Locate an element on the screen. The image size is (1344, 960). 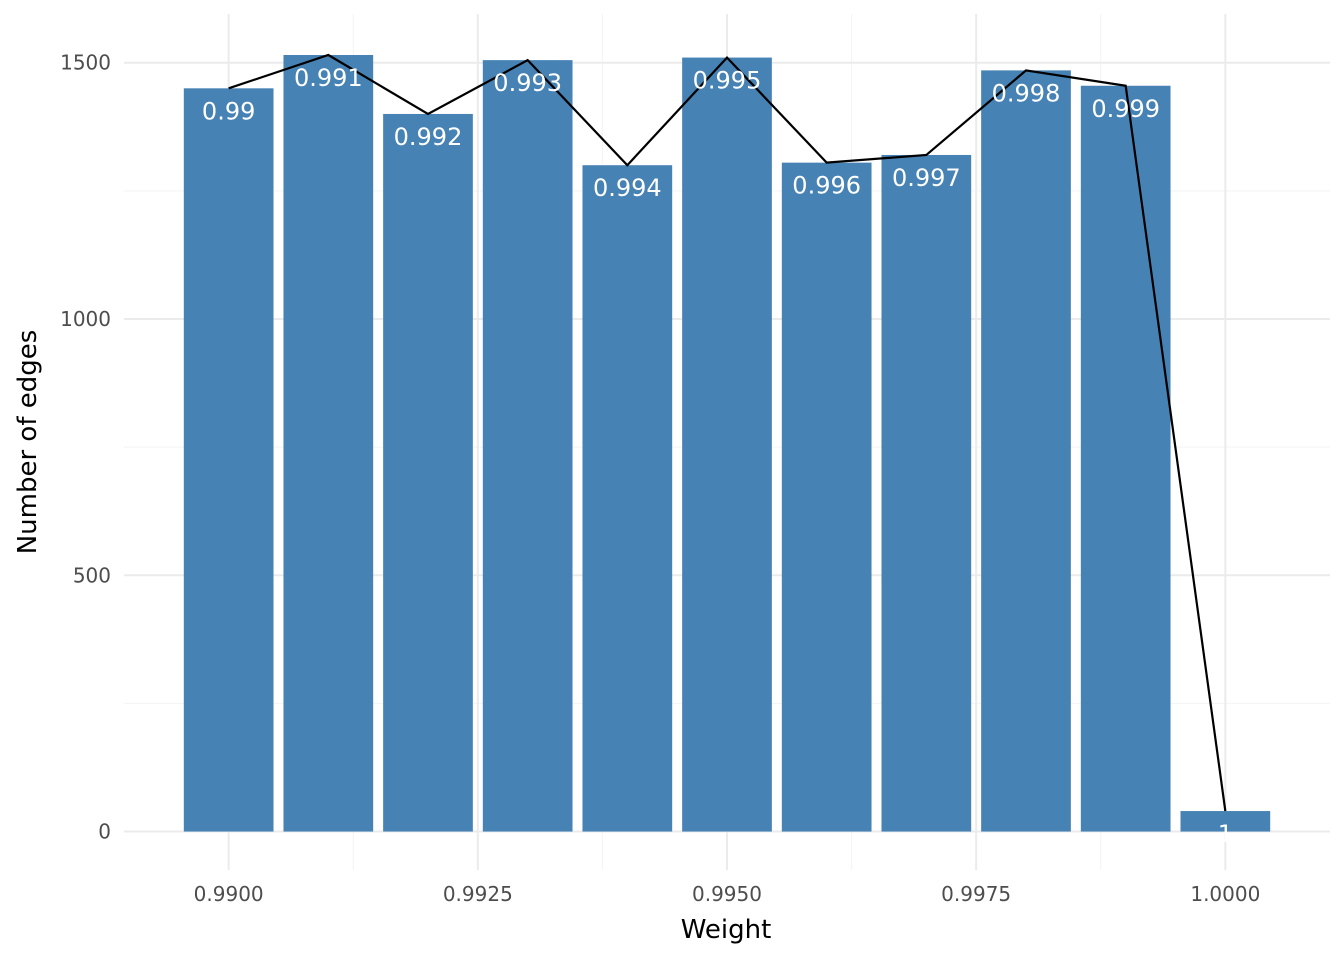
x-tick-label: 0.9950 is located at coordinates (727, 894).